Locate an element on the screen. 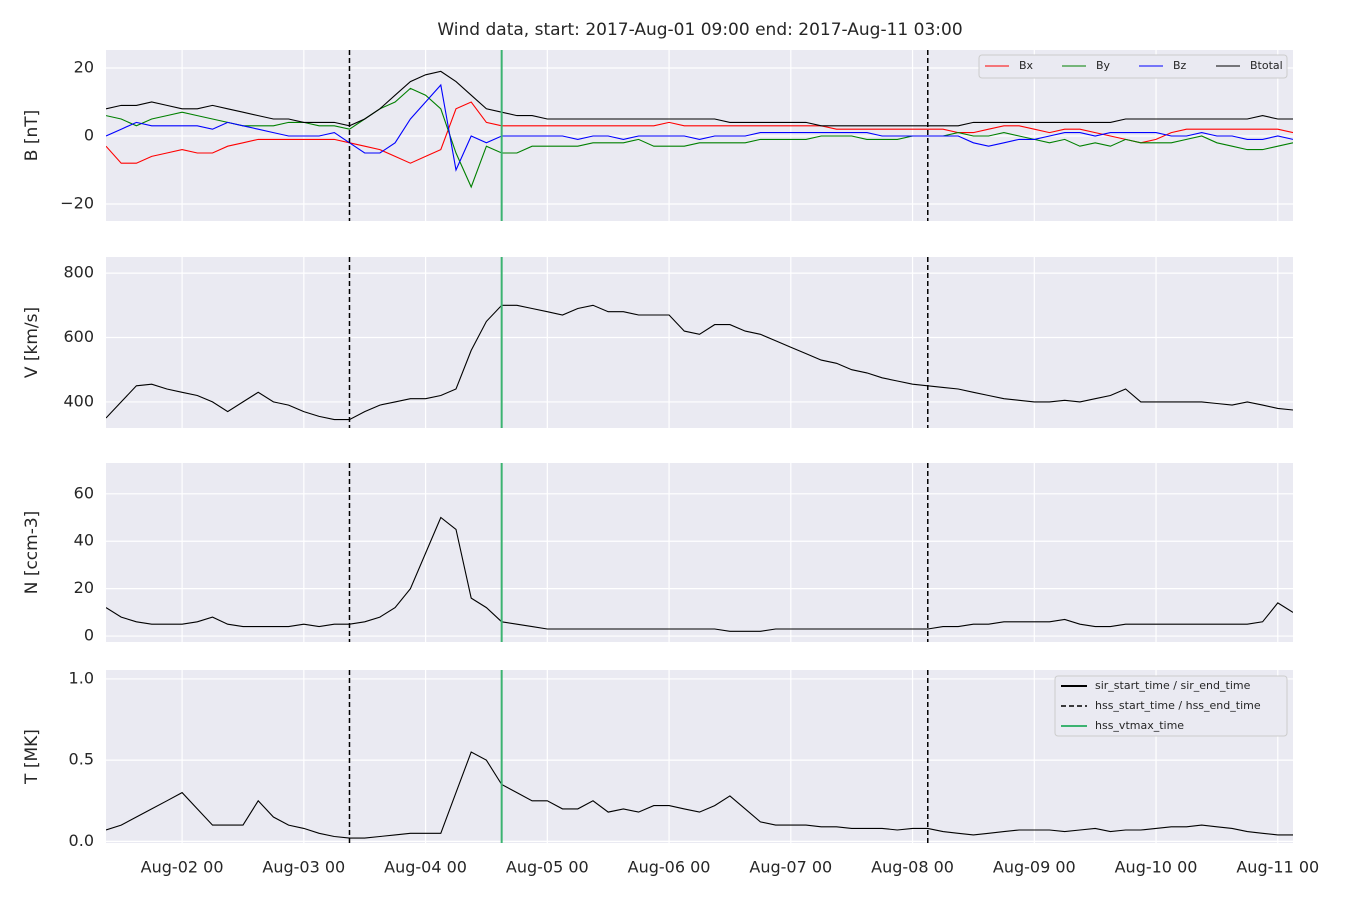  legend-label: Btotal is located at coordinates (1266, 65).